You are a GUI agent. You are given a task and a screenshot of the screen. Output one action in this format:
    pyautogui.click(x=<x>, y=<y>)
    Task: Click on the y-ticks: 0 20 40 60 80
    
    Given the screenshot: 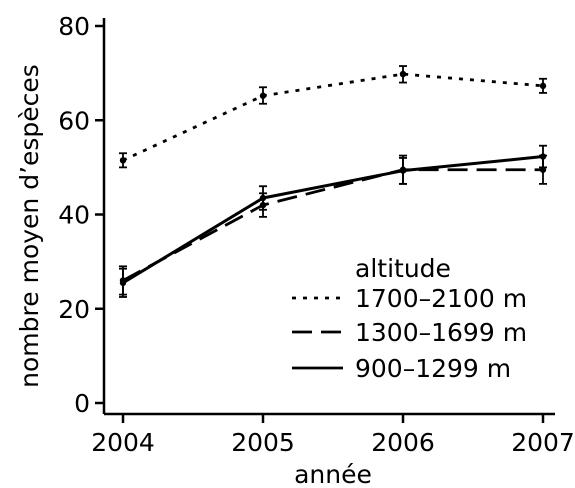 What is the action you would take?
    pyautogui.click(x=81, y=215)
    